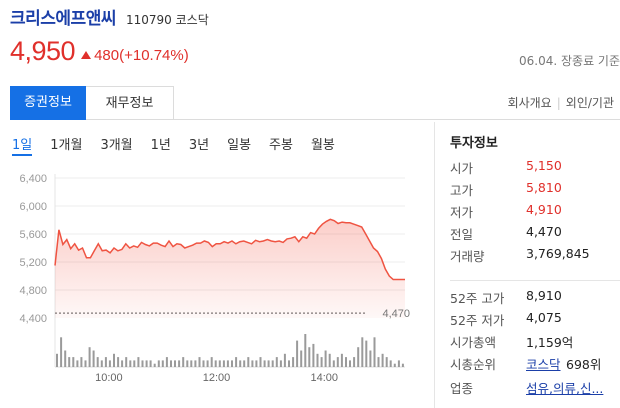  What do you see at coordinates (43, 51) in the screenshot?
I see `current-price: 4,950` at bounding box center [43, 51].